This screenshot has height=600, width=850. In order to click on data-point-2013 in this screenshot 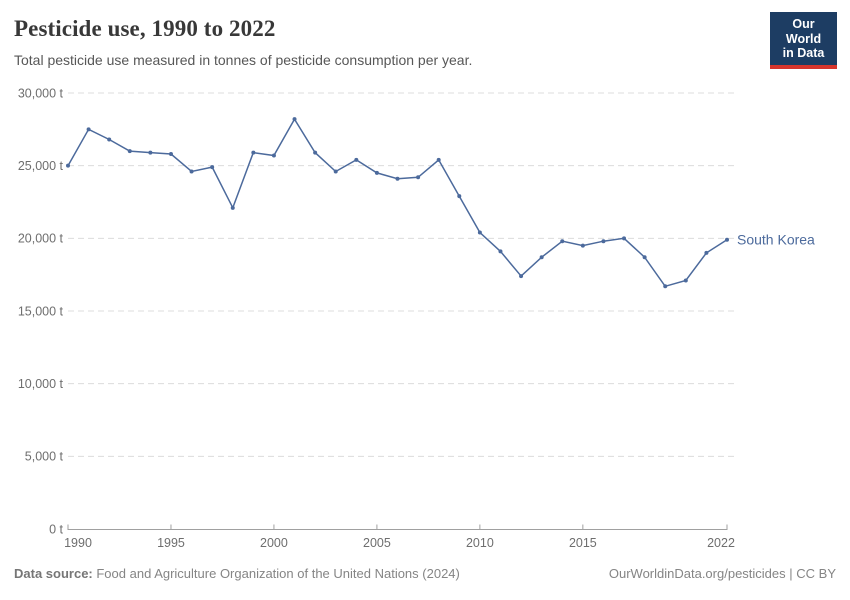, I will do `click(541, 257)`.